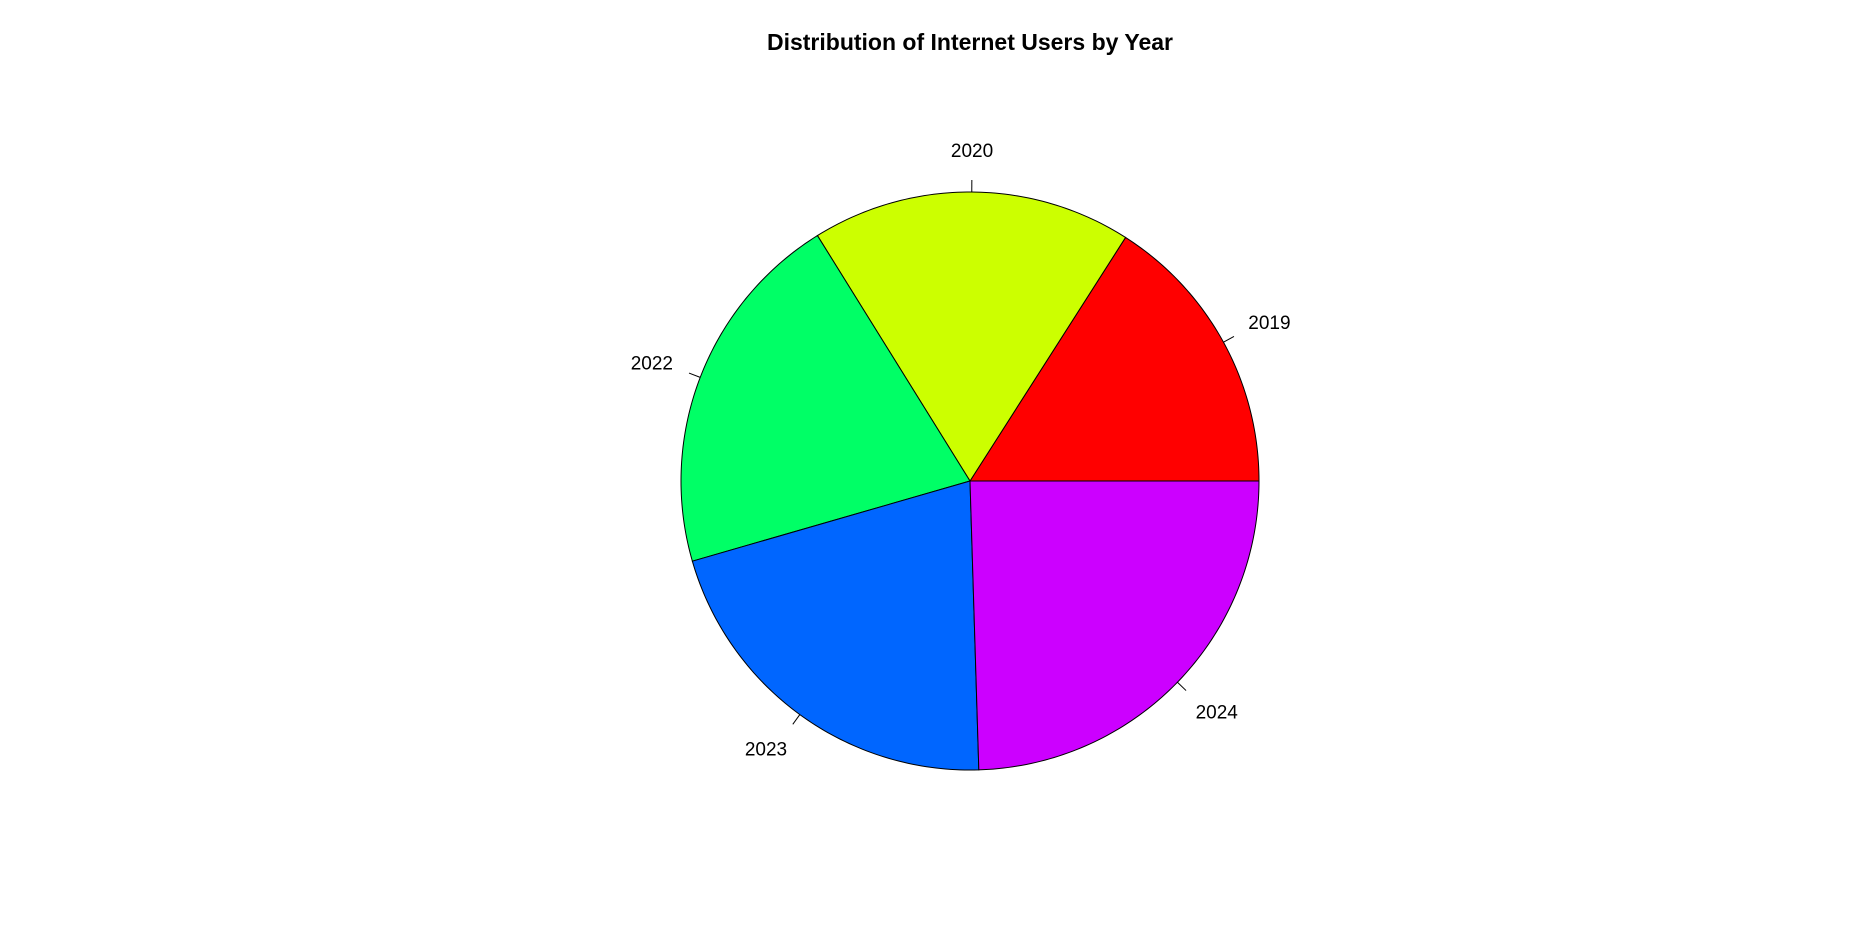 The image size is (1855, 950). I want to click on pie-tick-2019, so click(1229, 339).